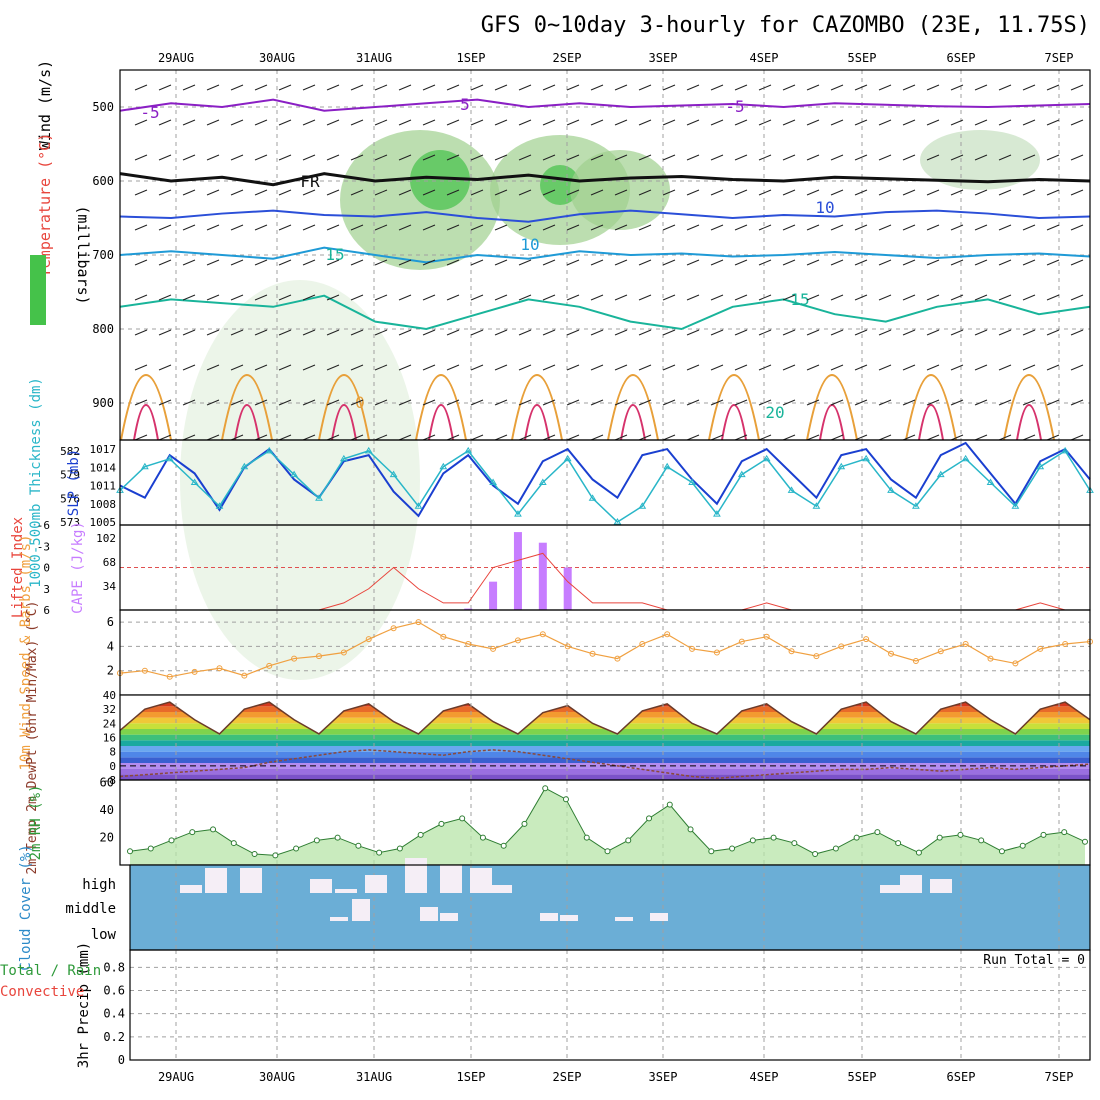  I want to click on y-tick-label: 0.8, so click(114, 967).